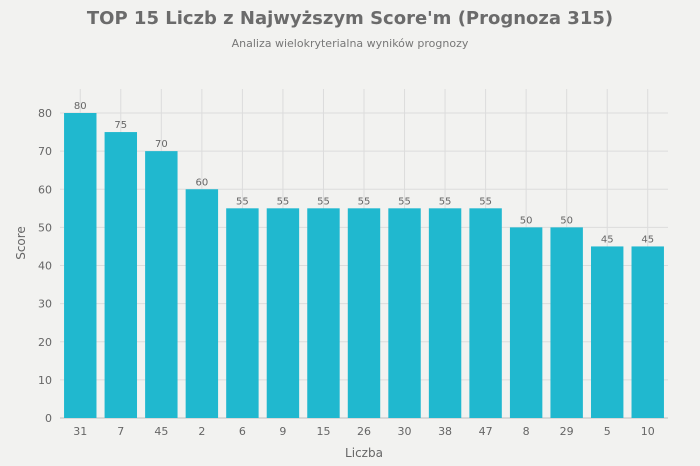 The image size is (700, 466). What do you see at coordinates (45, 380) in the screenshot?
I see `y-tick-label: 10` at bounding box center [45, 380].